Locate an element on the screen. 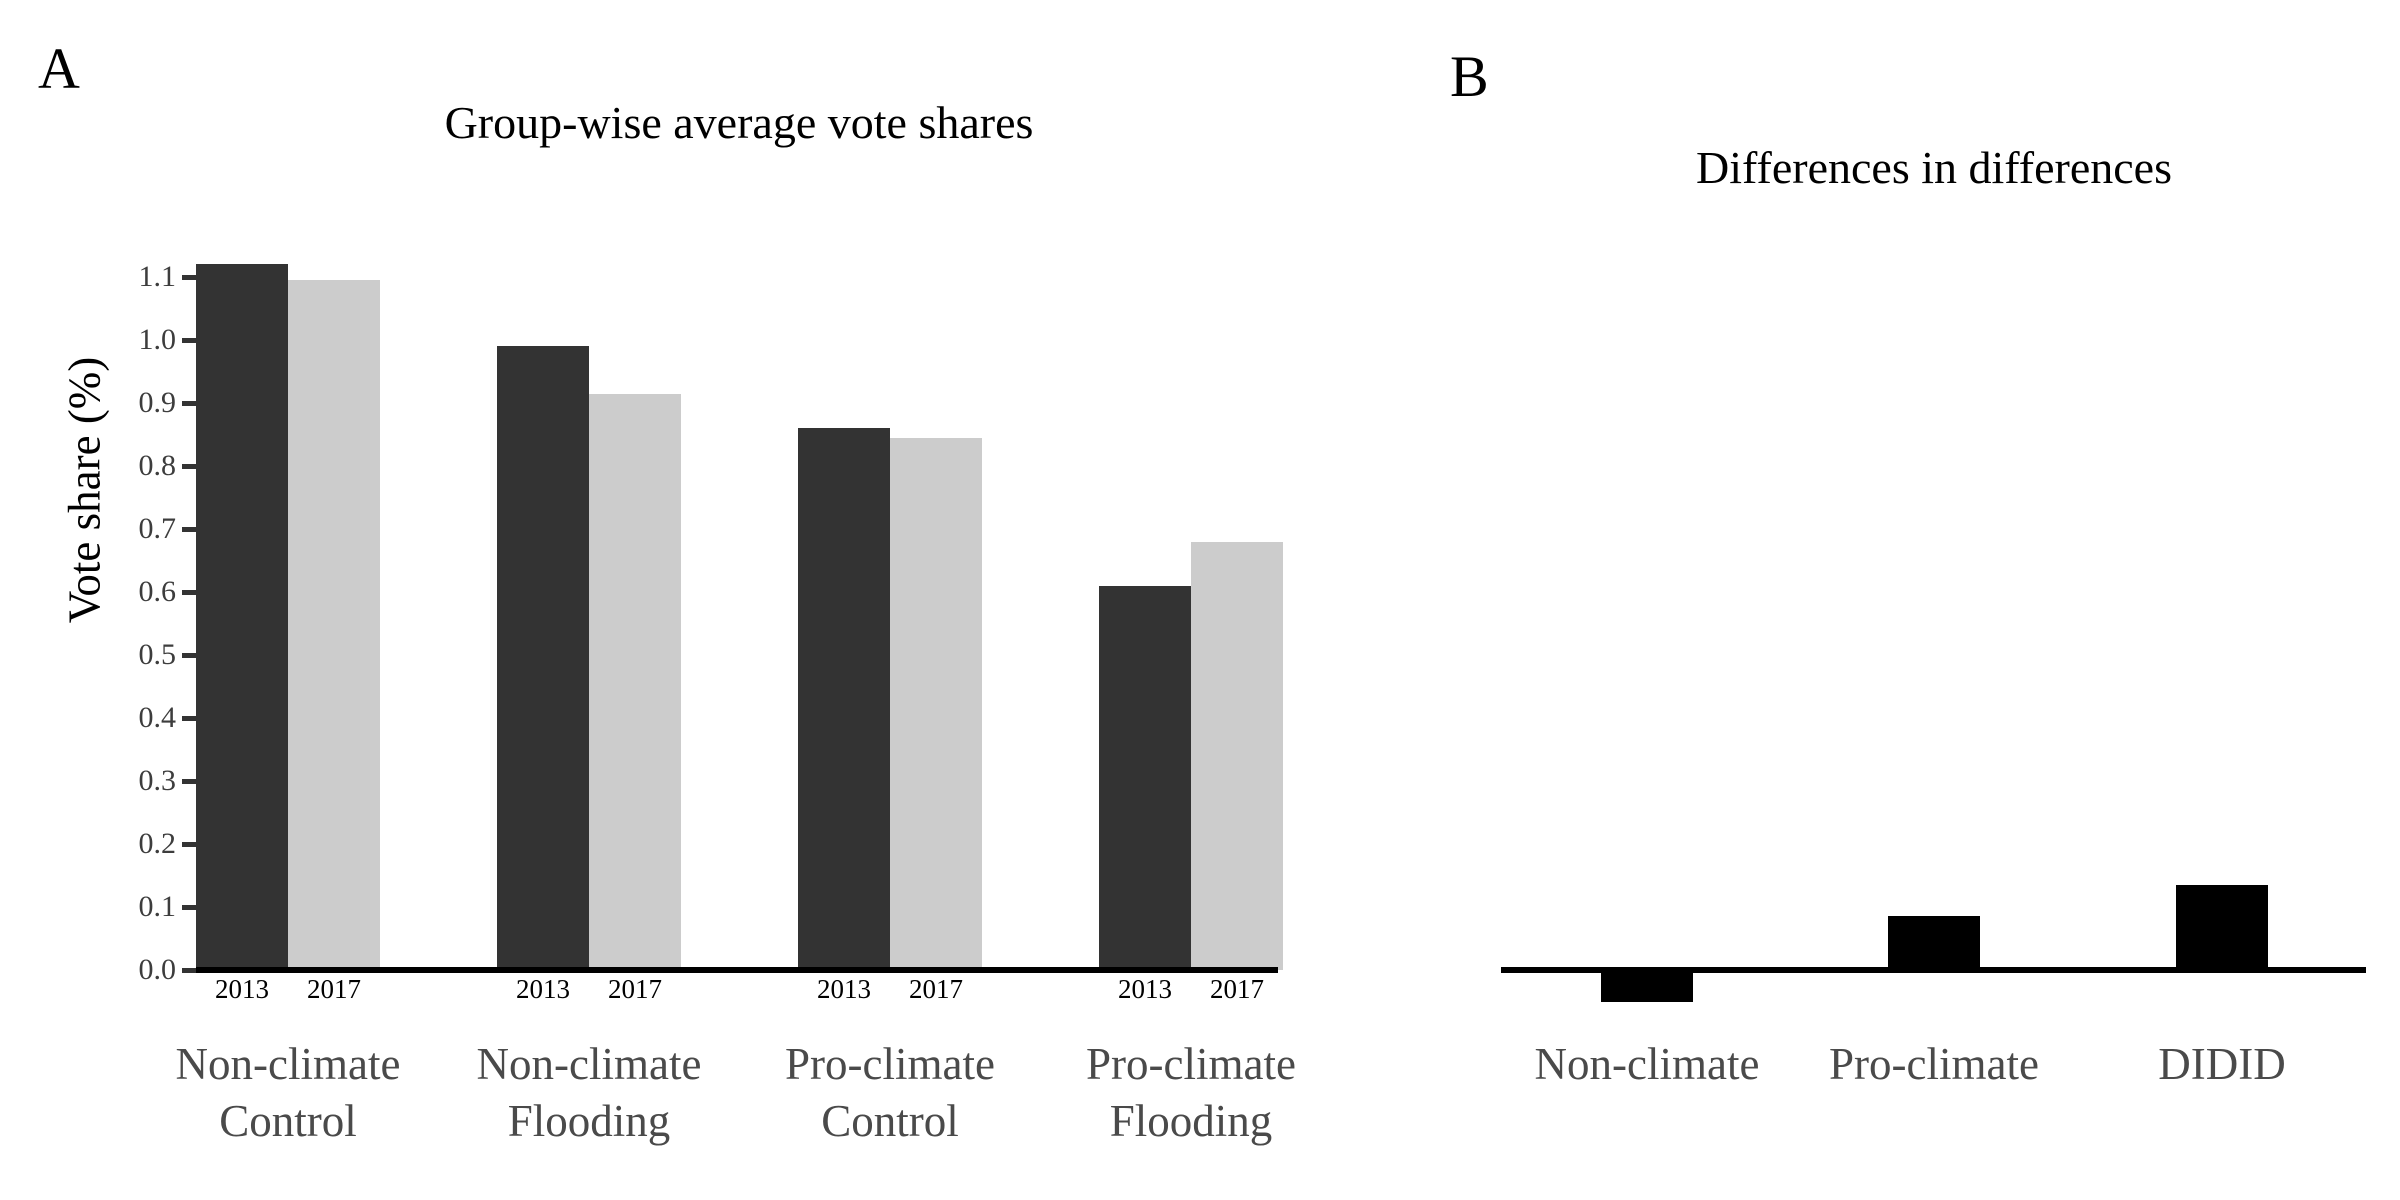  y-axis-tick-label: 1.0 is located at coordinates (157, 339).